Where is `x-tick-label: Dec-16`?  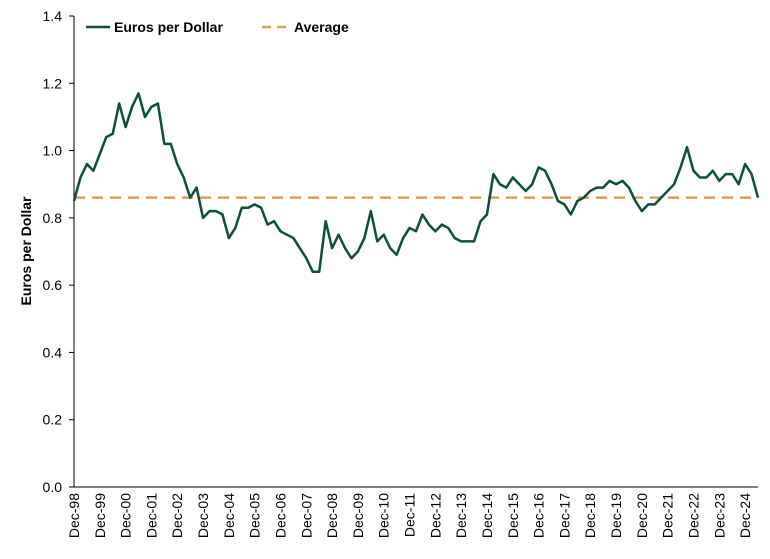 x-tick-label: Dec-16 is located at coordinates (539, 515).